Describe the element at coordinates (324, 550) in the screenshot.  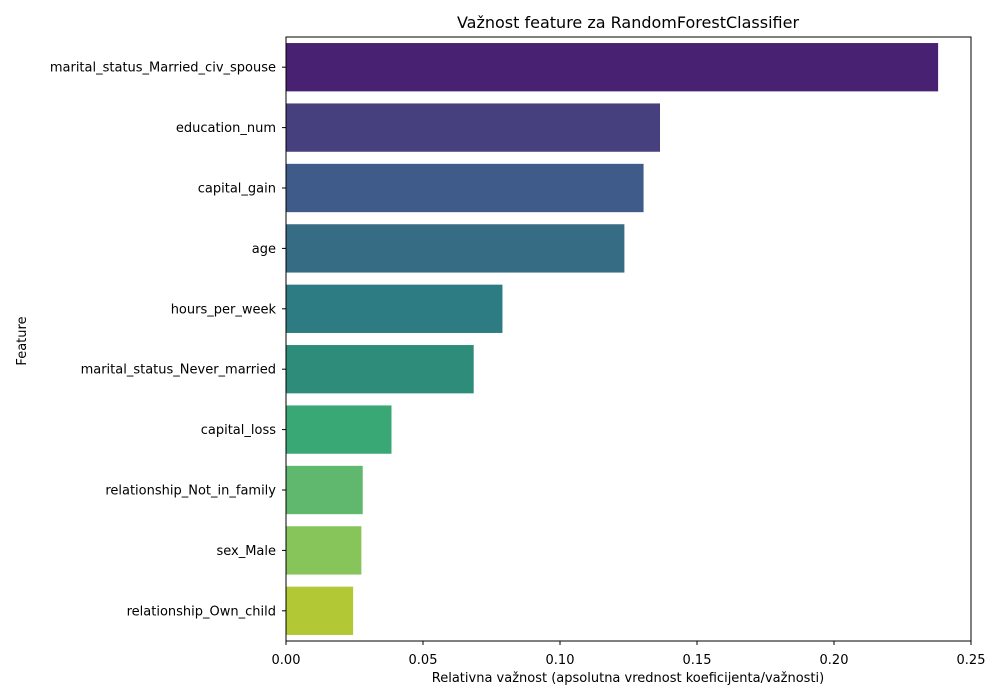
I see `bar-sex_Male` at that location.